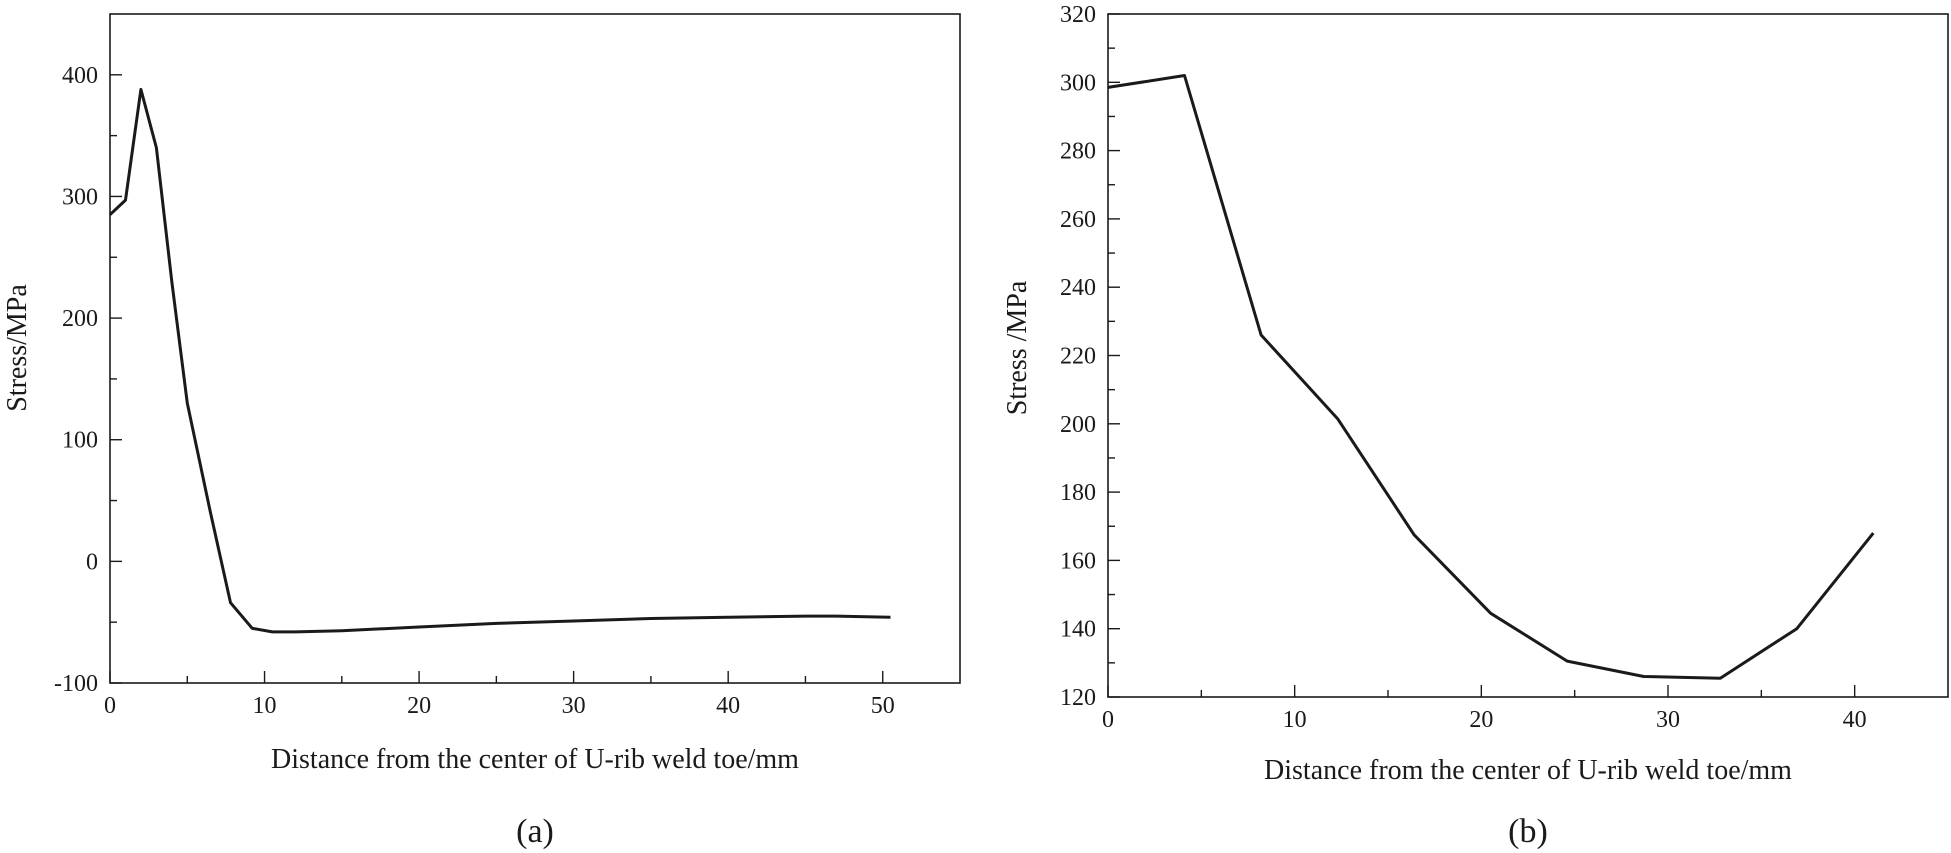 This screenshot has width=1951, height=853. What do you see at coordinates (1078, 698) in the screenshot?
I see `y-tick-label-b: 120` at bounding box center [1078, 698].